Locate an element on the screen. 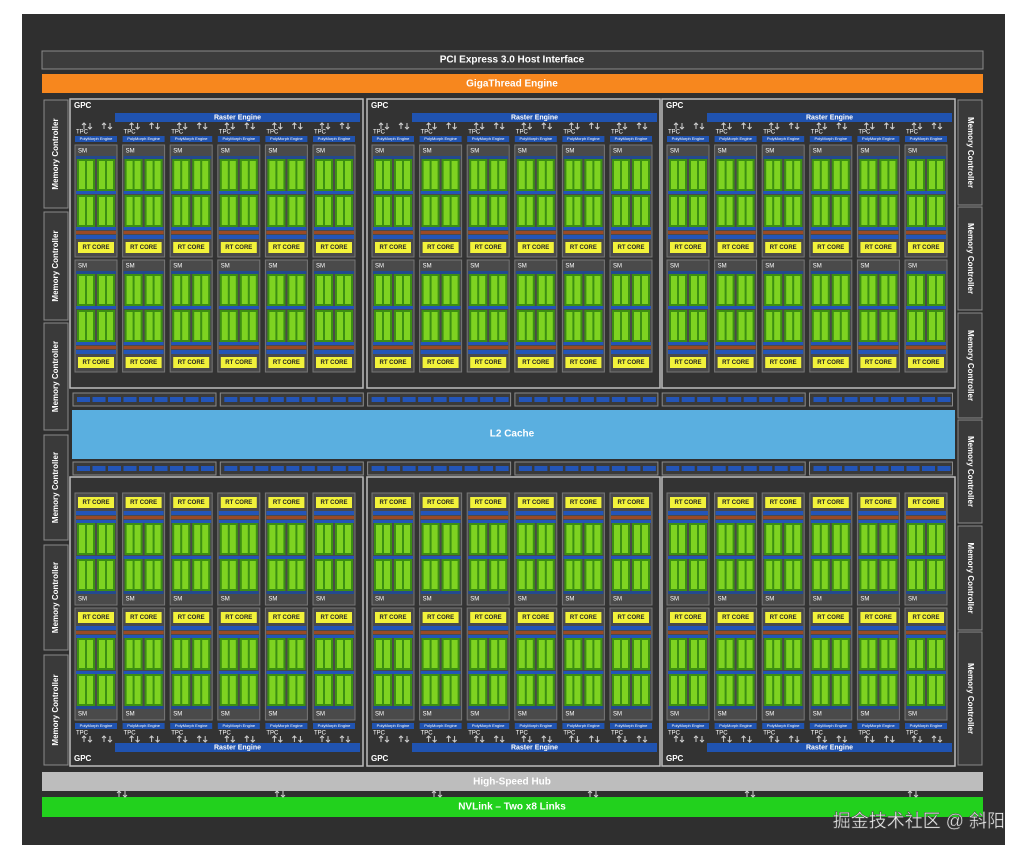 This screenshot has width=1027, height=859. polymorph-engine is located at coordinates (783, 726).